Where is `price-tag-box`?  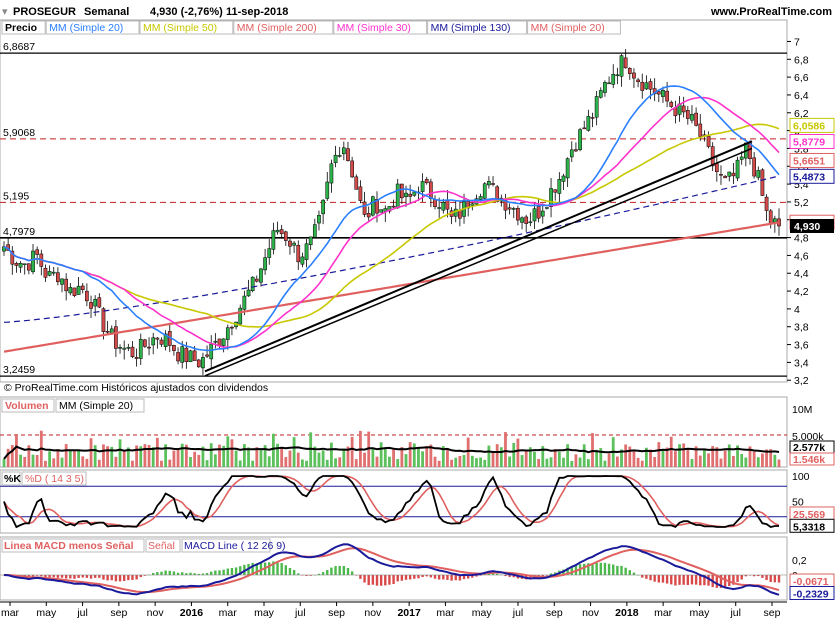 price-tag-box is located at coordinates (812, 225).